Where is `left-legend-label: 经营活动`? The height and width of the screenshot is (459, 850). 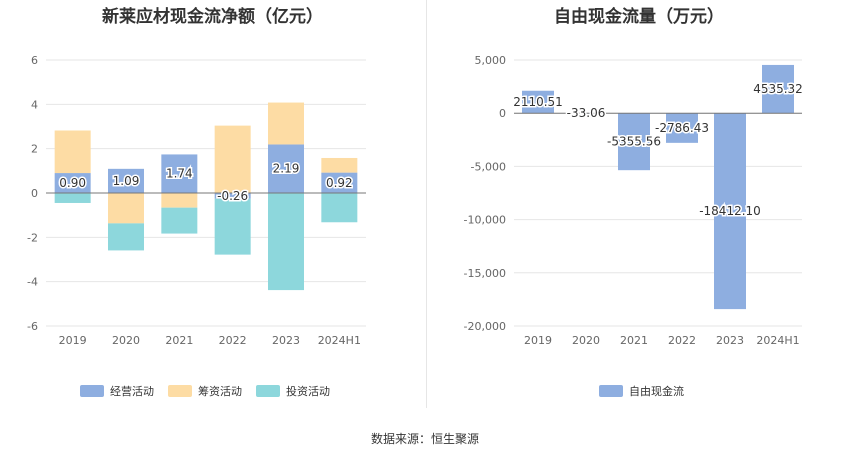
left-legend-label: 经营活动 is located at coordinates (132, 391).